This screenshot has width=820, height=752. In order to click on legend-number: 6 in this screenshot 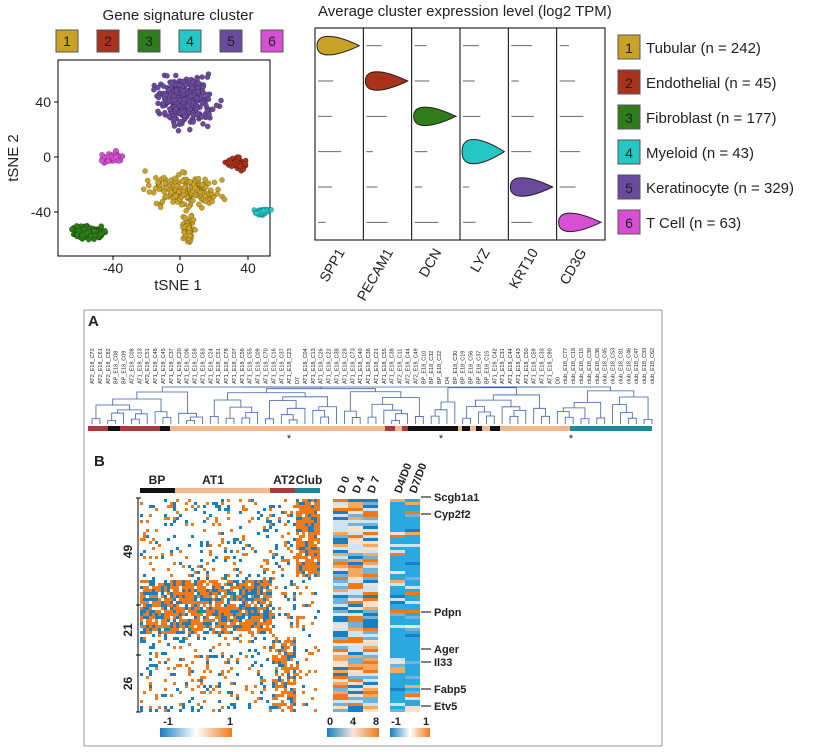, I will do `click(629, 223)`.